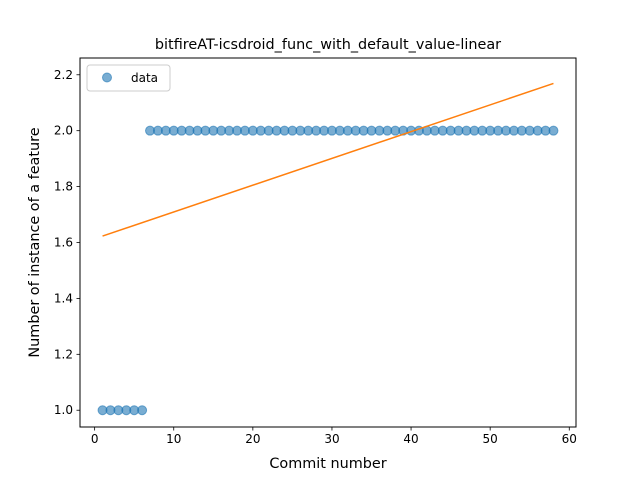  Describe the element at coordinates (63, 354) in the screenshot. I see `y-tick-label: 1.2` at that location.